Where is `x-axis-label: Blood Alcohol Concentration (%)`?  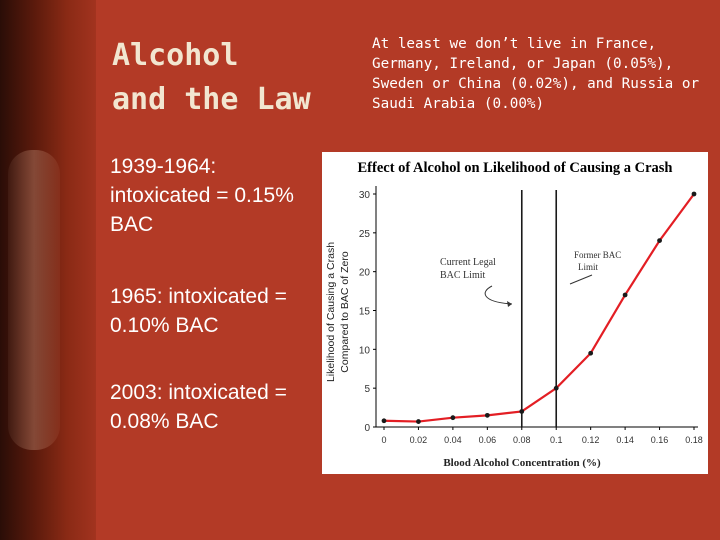 x-axis-label: Blood Alcohol Concentration (%) is located at coordinates (522, 463).